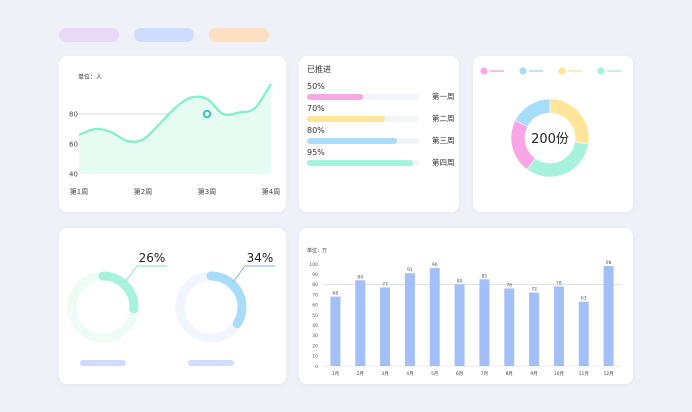  Describe the element at coordinates (360, 374) in the screenshot. I see `x-tick-label: 2月` at that location.